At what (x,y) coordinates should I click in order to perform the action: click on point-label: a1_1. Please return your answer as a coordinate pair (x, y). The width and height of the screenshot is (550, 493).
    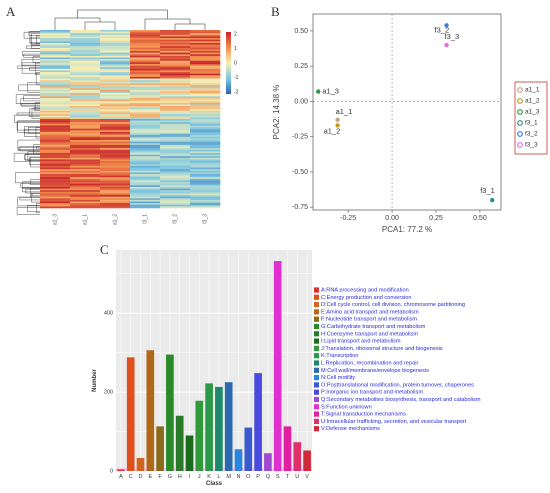
    Looking at the image, I should click on (344, 111).